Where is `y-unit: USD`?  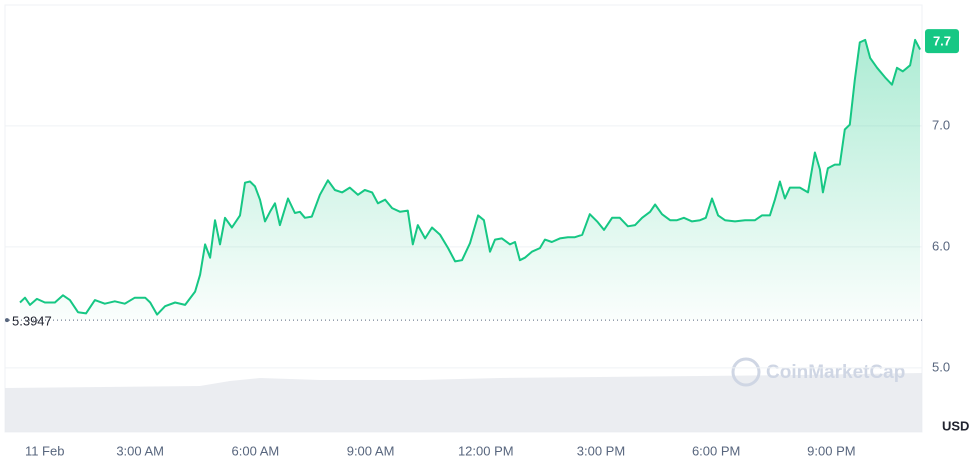 y-unit: USD is located at coordinates (955, 425).